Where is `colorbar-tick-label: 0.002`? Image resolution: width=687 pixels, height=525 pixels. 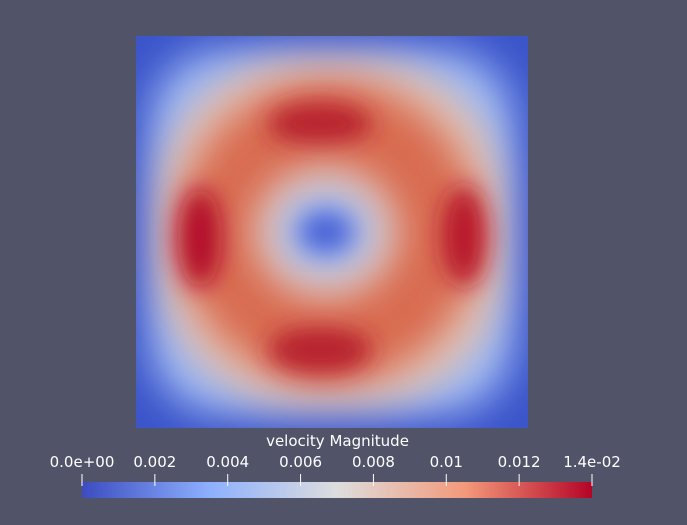 colorbar-tick-label: 0.002 is located at coordinates (154, 462).